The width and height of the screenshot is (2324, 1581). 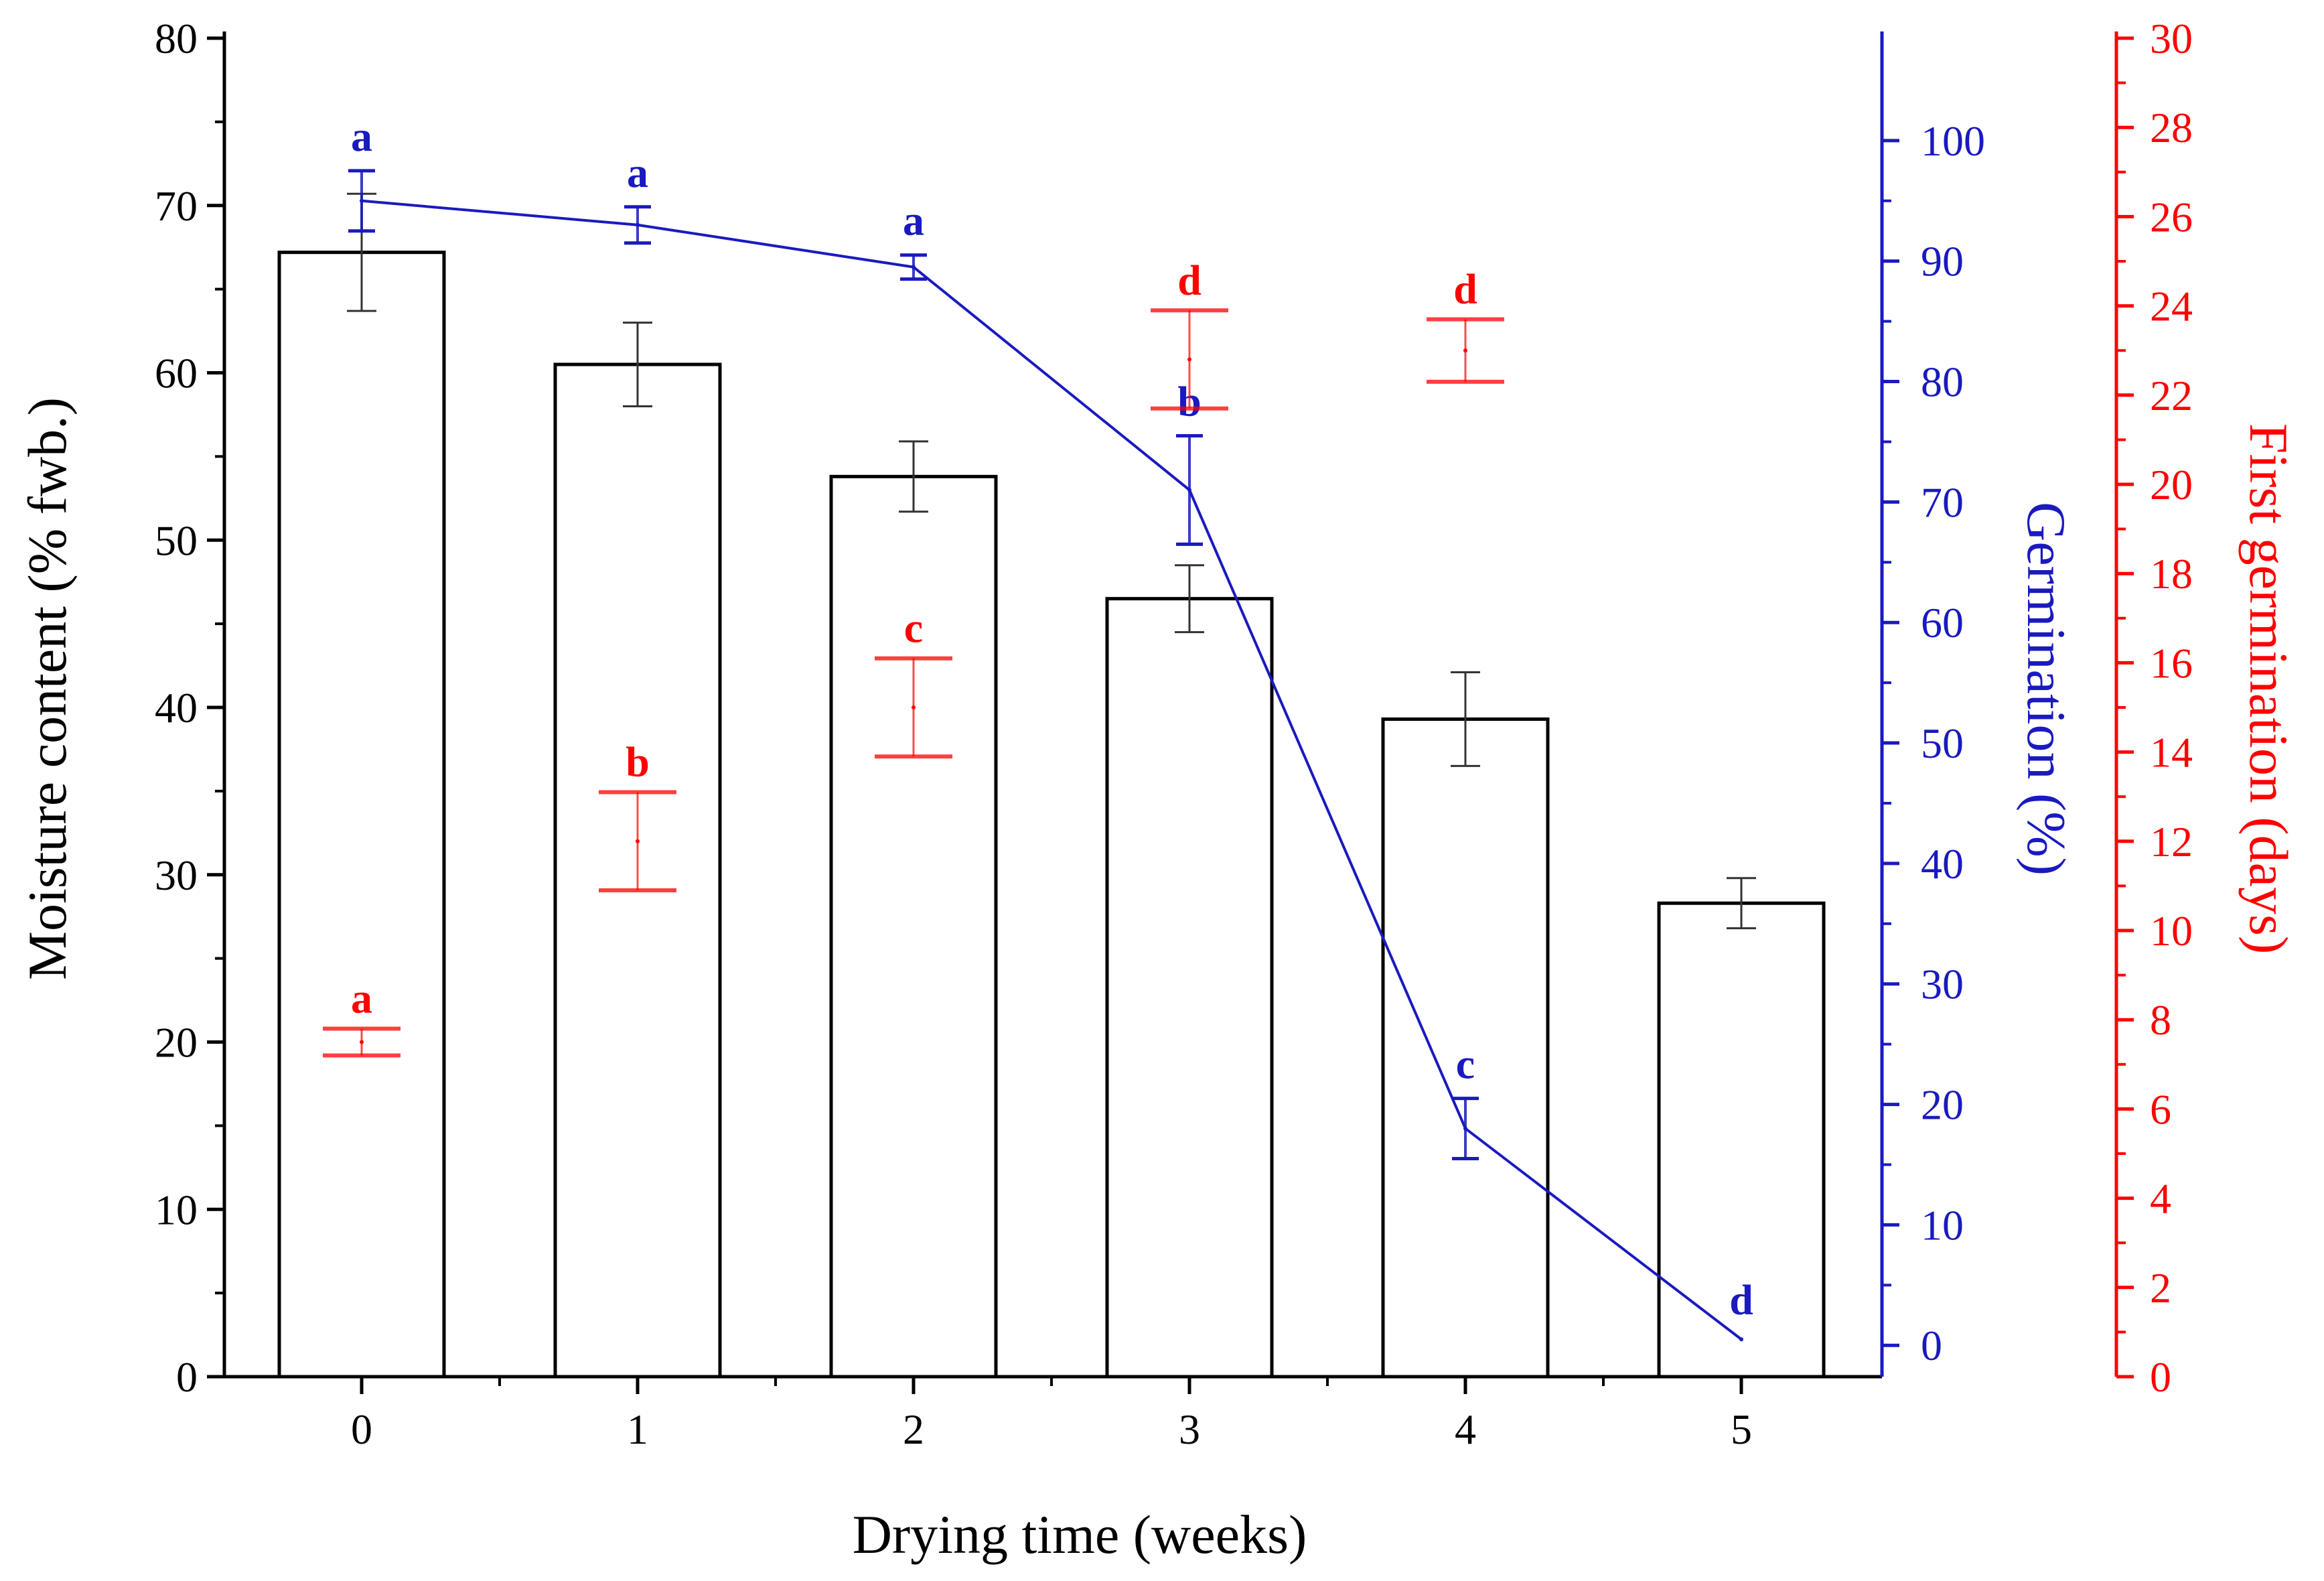 I want to click on left-axis-tick-label: 60, so click(x=176, y=373).